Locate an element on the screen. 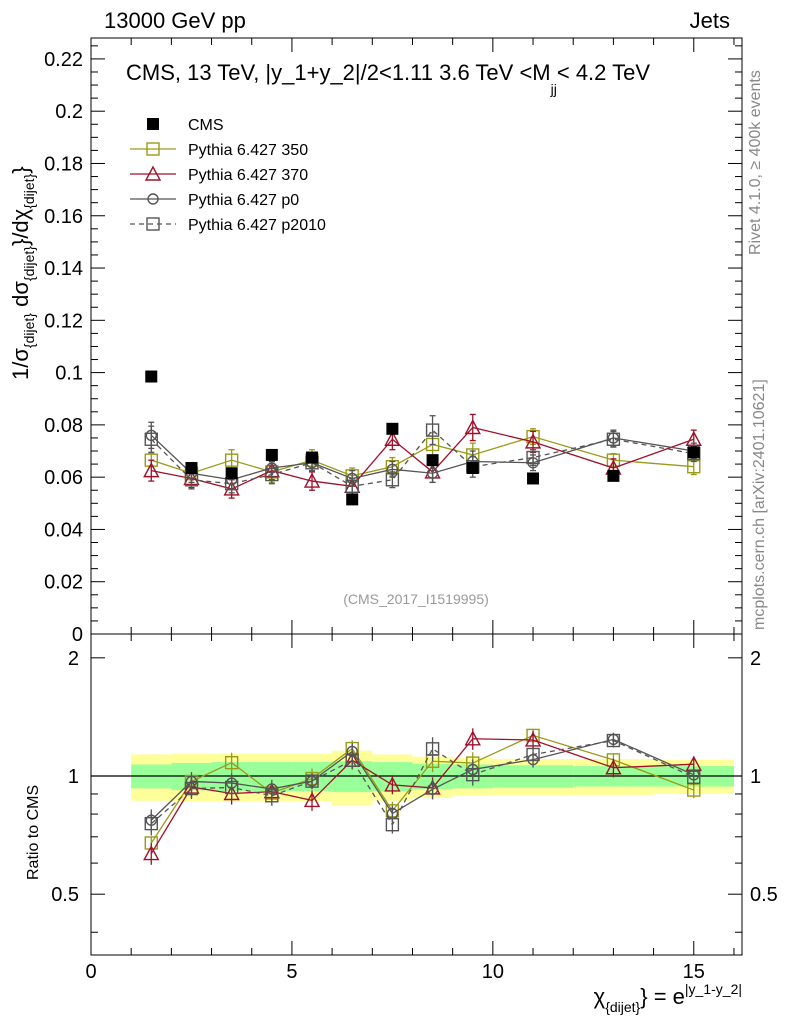 The height and width of the screenshot is (1024, 786). ratio-y-tick-label: 1 is located at coordinates (73, 777).